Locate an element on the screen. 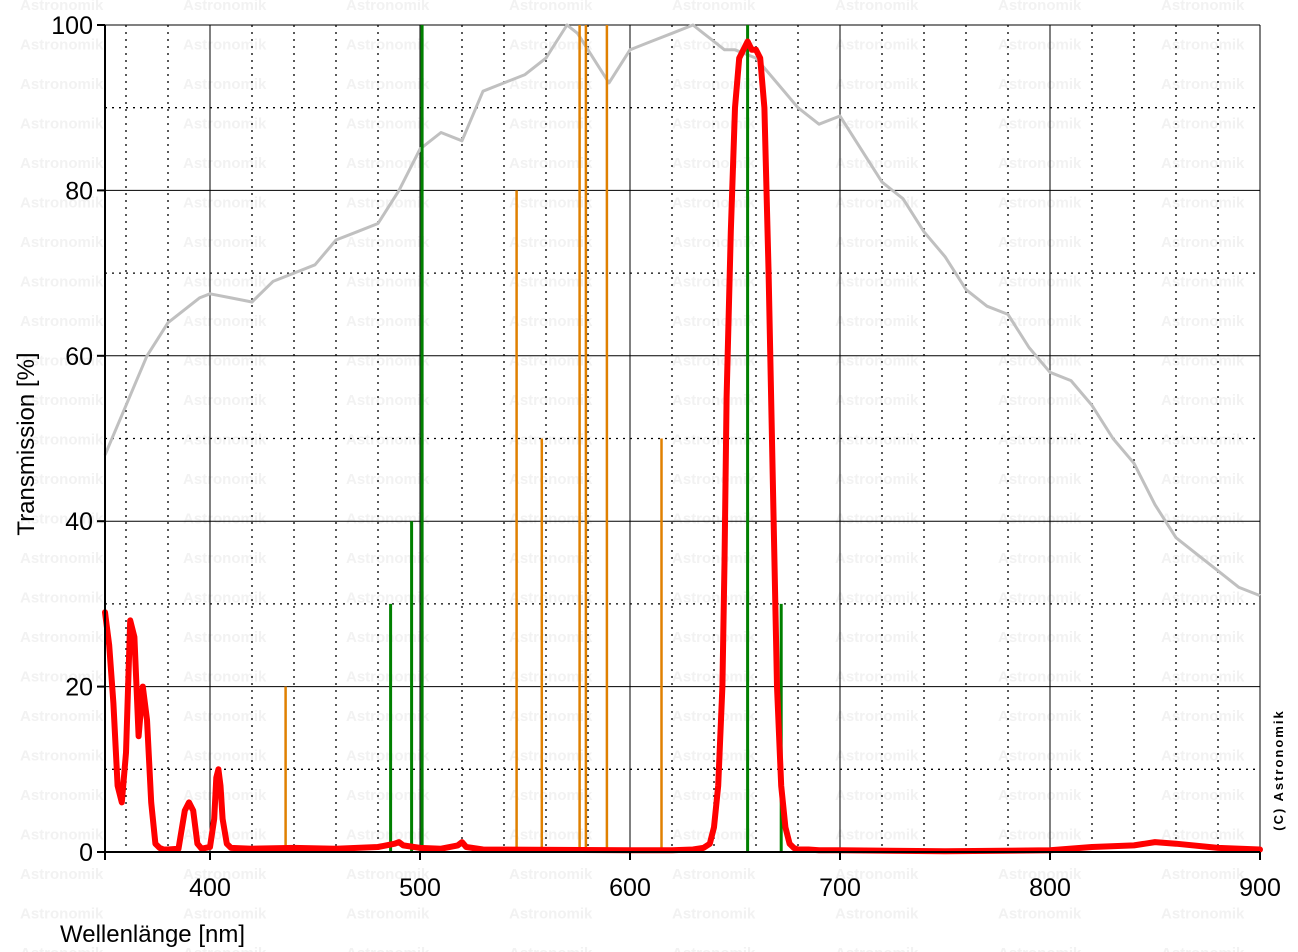 This screenshot has height=952, width=1298. y-tick-label: 80 is located at coordinates (79, 191).